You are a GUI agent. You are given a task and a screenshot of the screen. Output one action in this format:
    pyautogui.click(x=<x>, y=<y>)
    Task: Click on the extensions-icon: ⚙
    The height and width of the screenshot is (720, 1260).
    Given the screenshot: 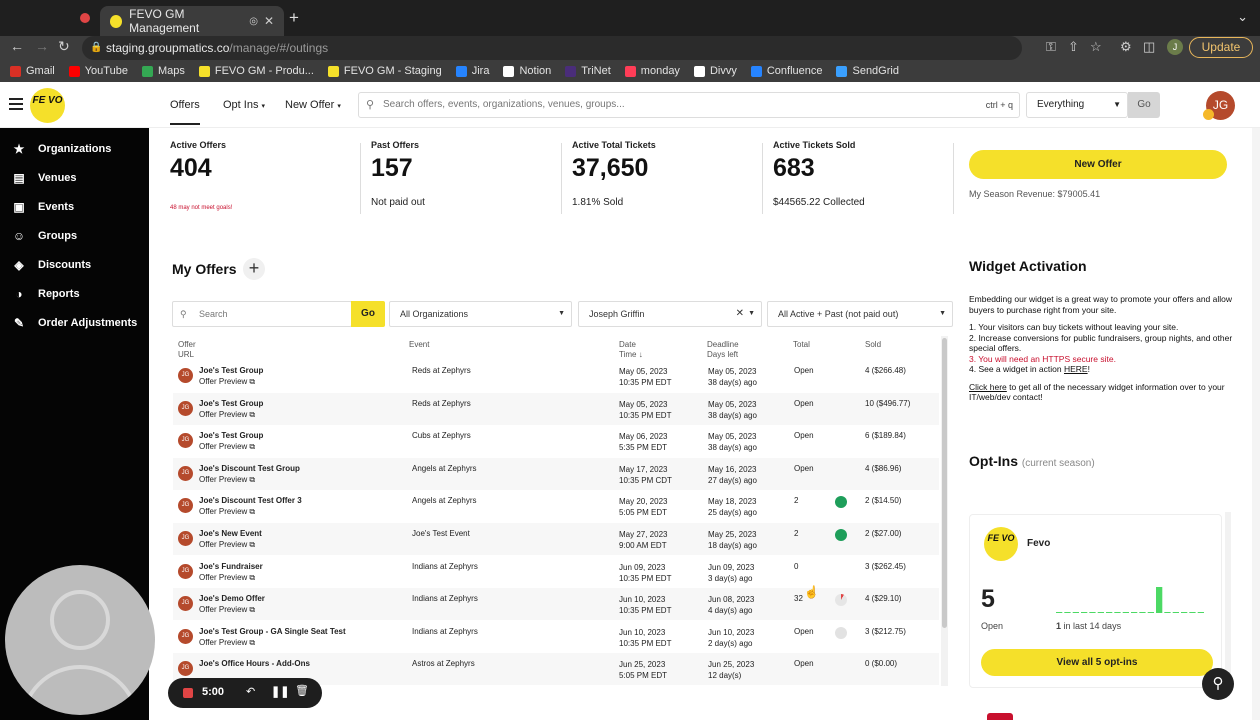 What is the action you would take?
    pyautogui.click(x=1126, y=46)
    